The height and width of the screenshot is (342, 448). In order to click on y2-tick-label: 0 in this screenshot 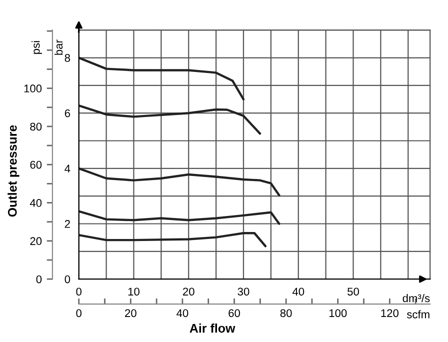, I will do `click(39, 279)`.